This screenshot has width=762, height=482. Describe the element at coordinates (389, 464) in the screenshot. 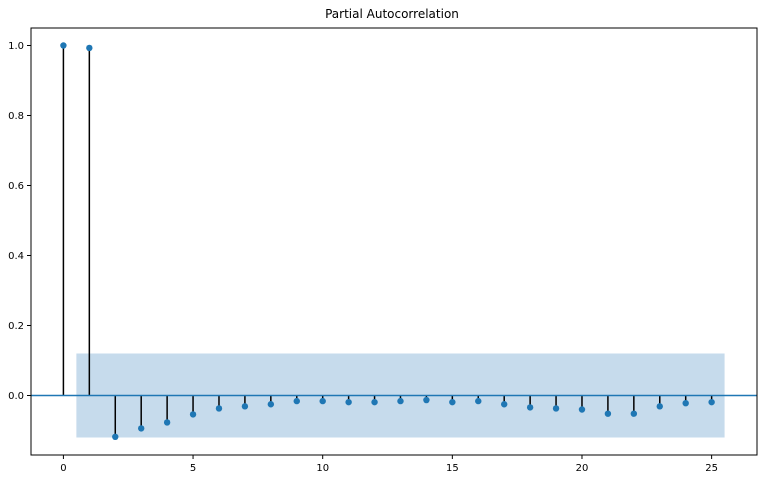

I see `x-axis: 0 5 10 15 20 25` at that location.